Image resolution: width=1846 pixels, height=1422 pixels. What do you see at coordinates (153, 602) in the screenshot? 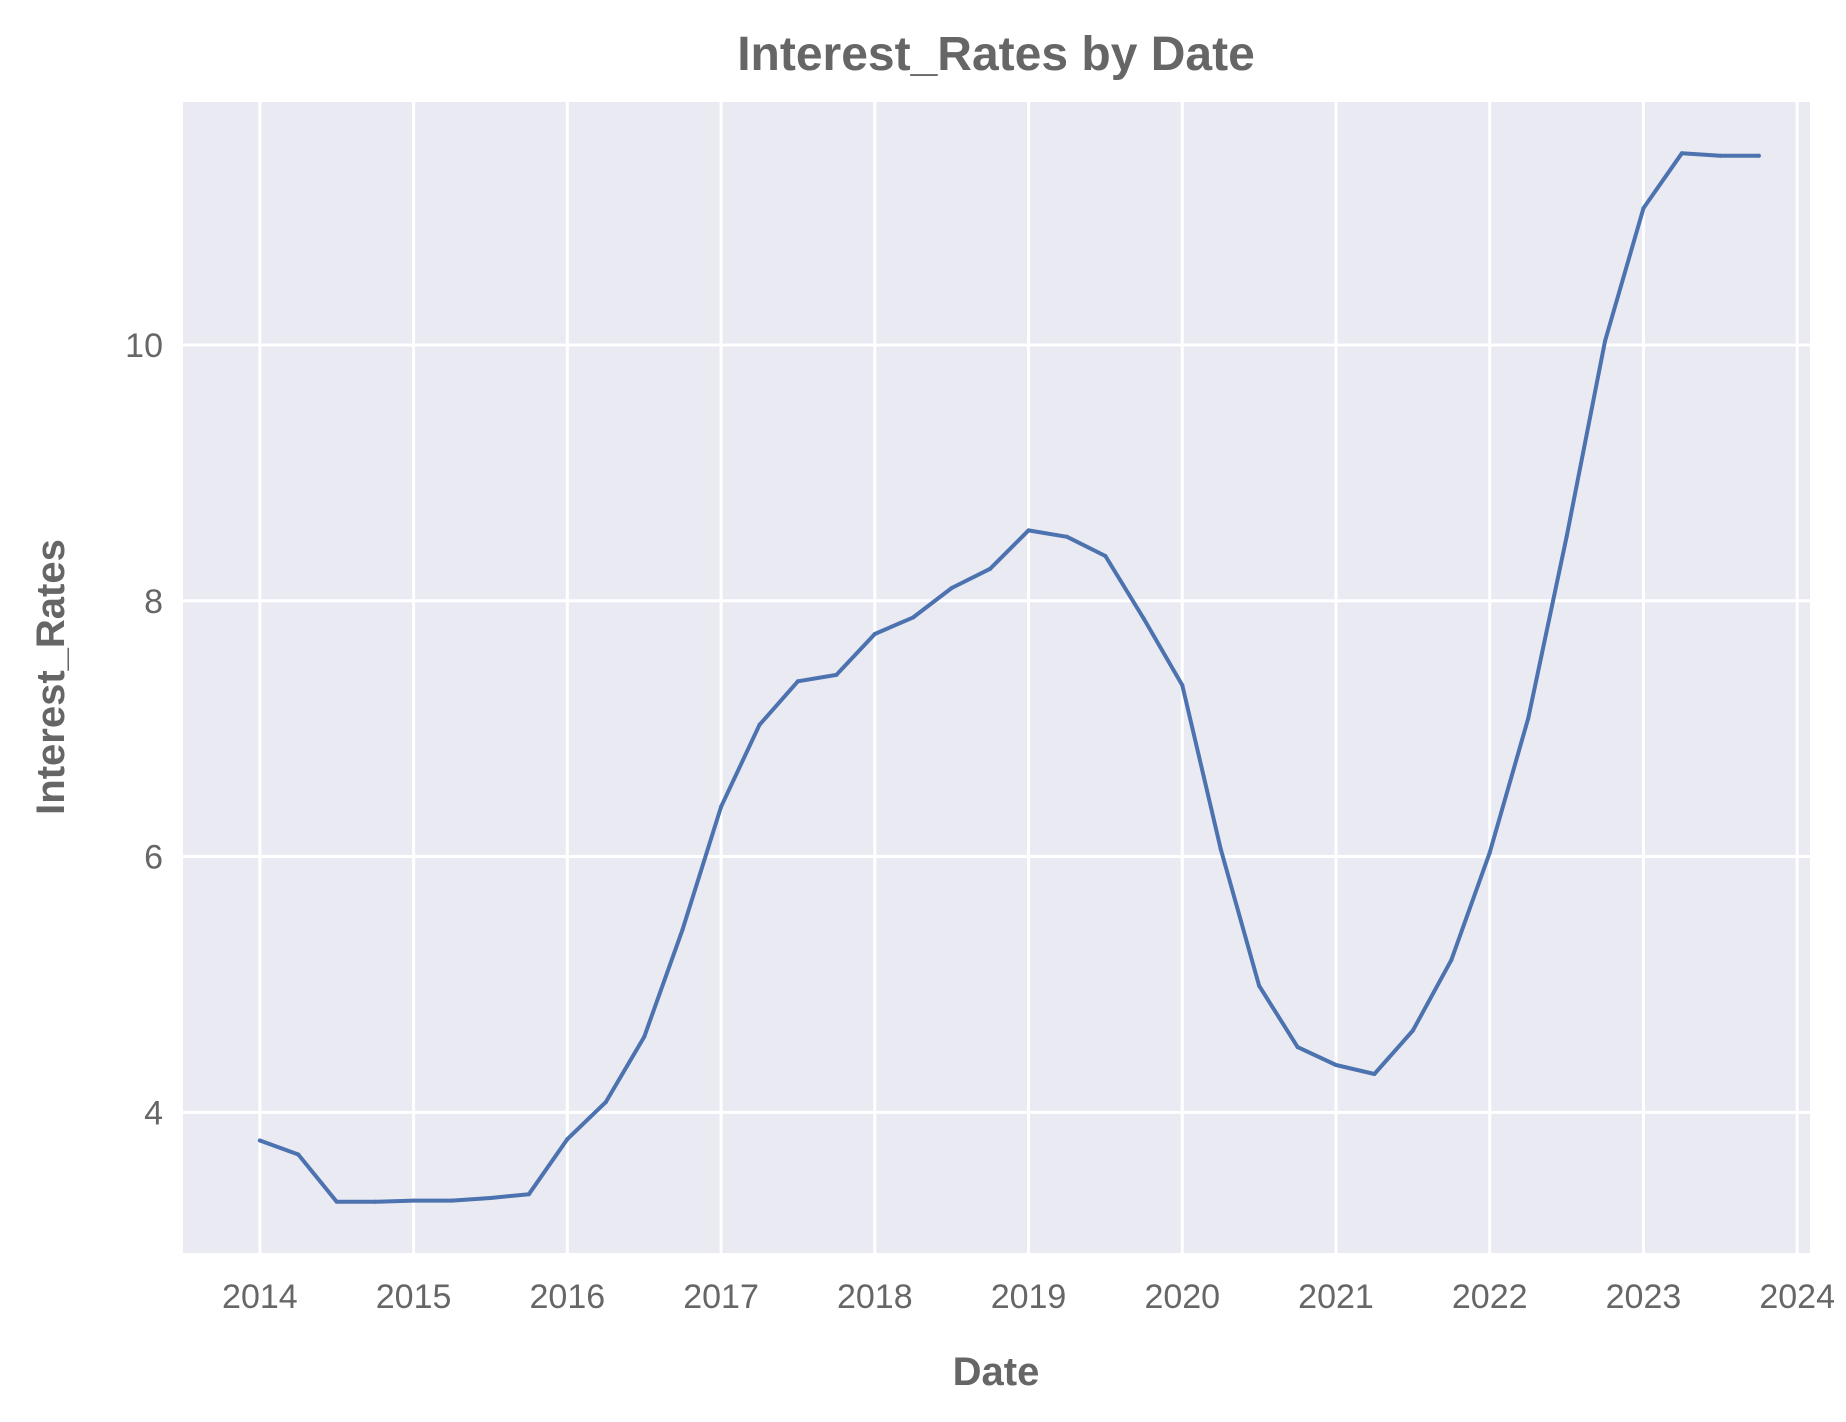
I see `y-tick-label: 8` at bounding box center [153, 602].